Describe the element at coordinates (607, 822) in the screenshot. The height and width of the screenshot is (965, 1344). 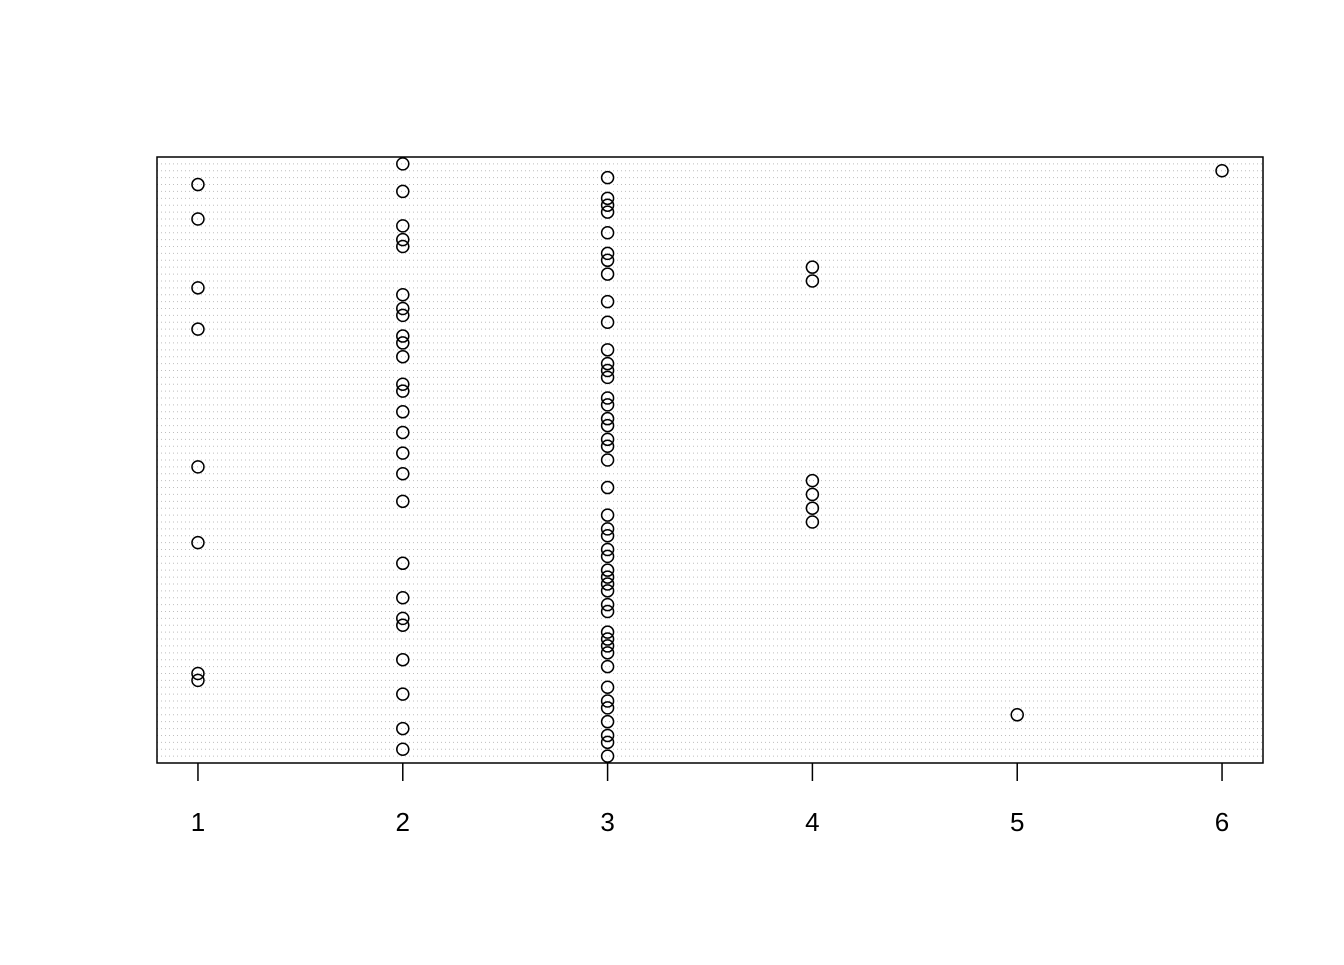
I see `x-tick-label: 3` at that location.